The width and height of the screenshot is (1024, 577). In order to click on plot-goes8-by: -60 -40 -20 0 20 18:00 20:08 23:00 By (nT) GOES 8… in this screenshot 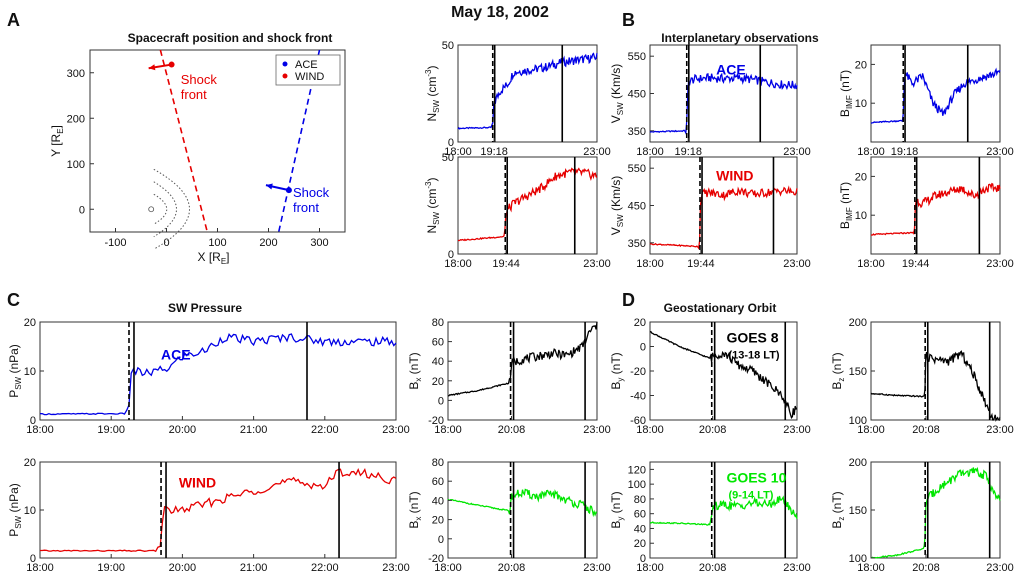, I will do `click(710, 376)`.